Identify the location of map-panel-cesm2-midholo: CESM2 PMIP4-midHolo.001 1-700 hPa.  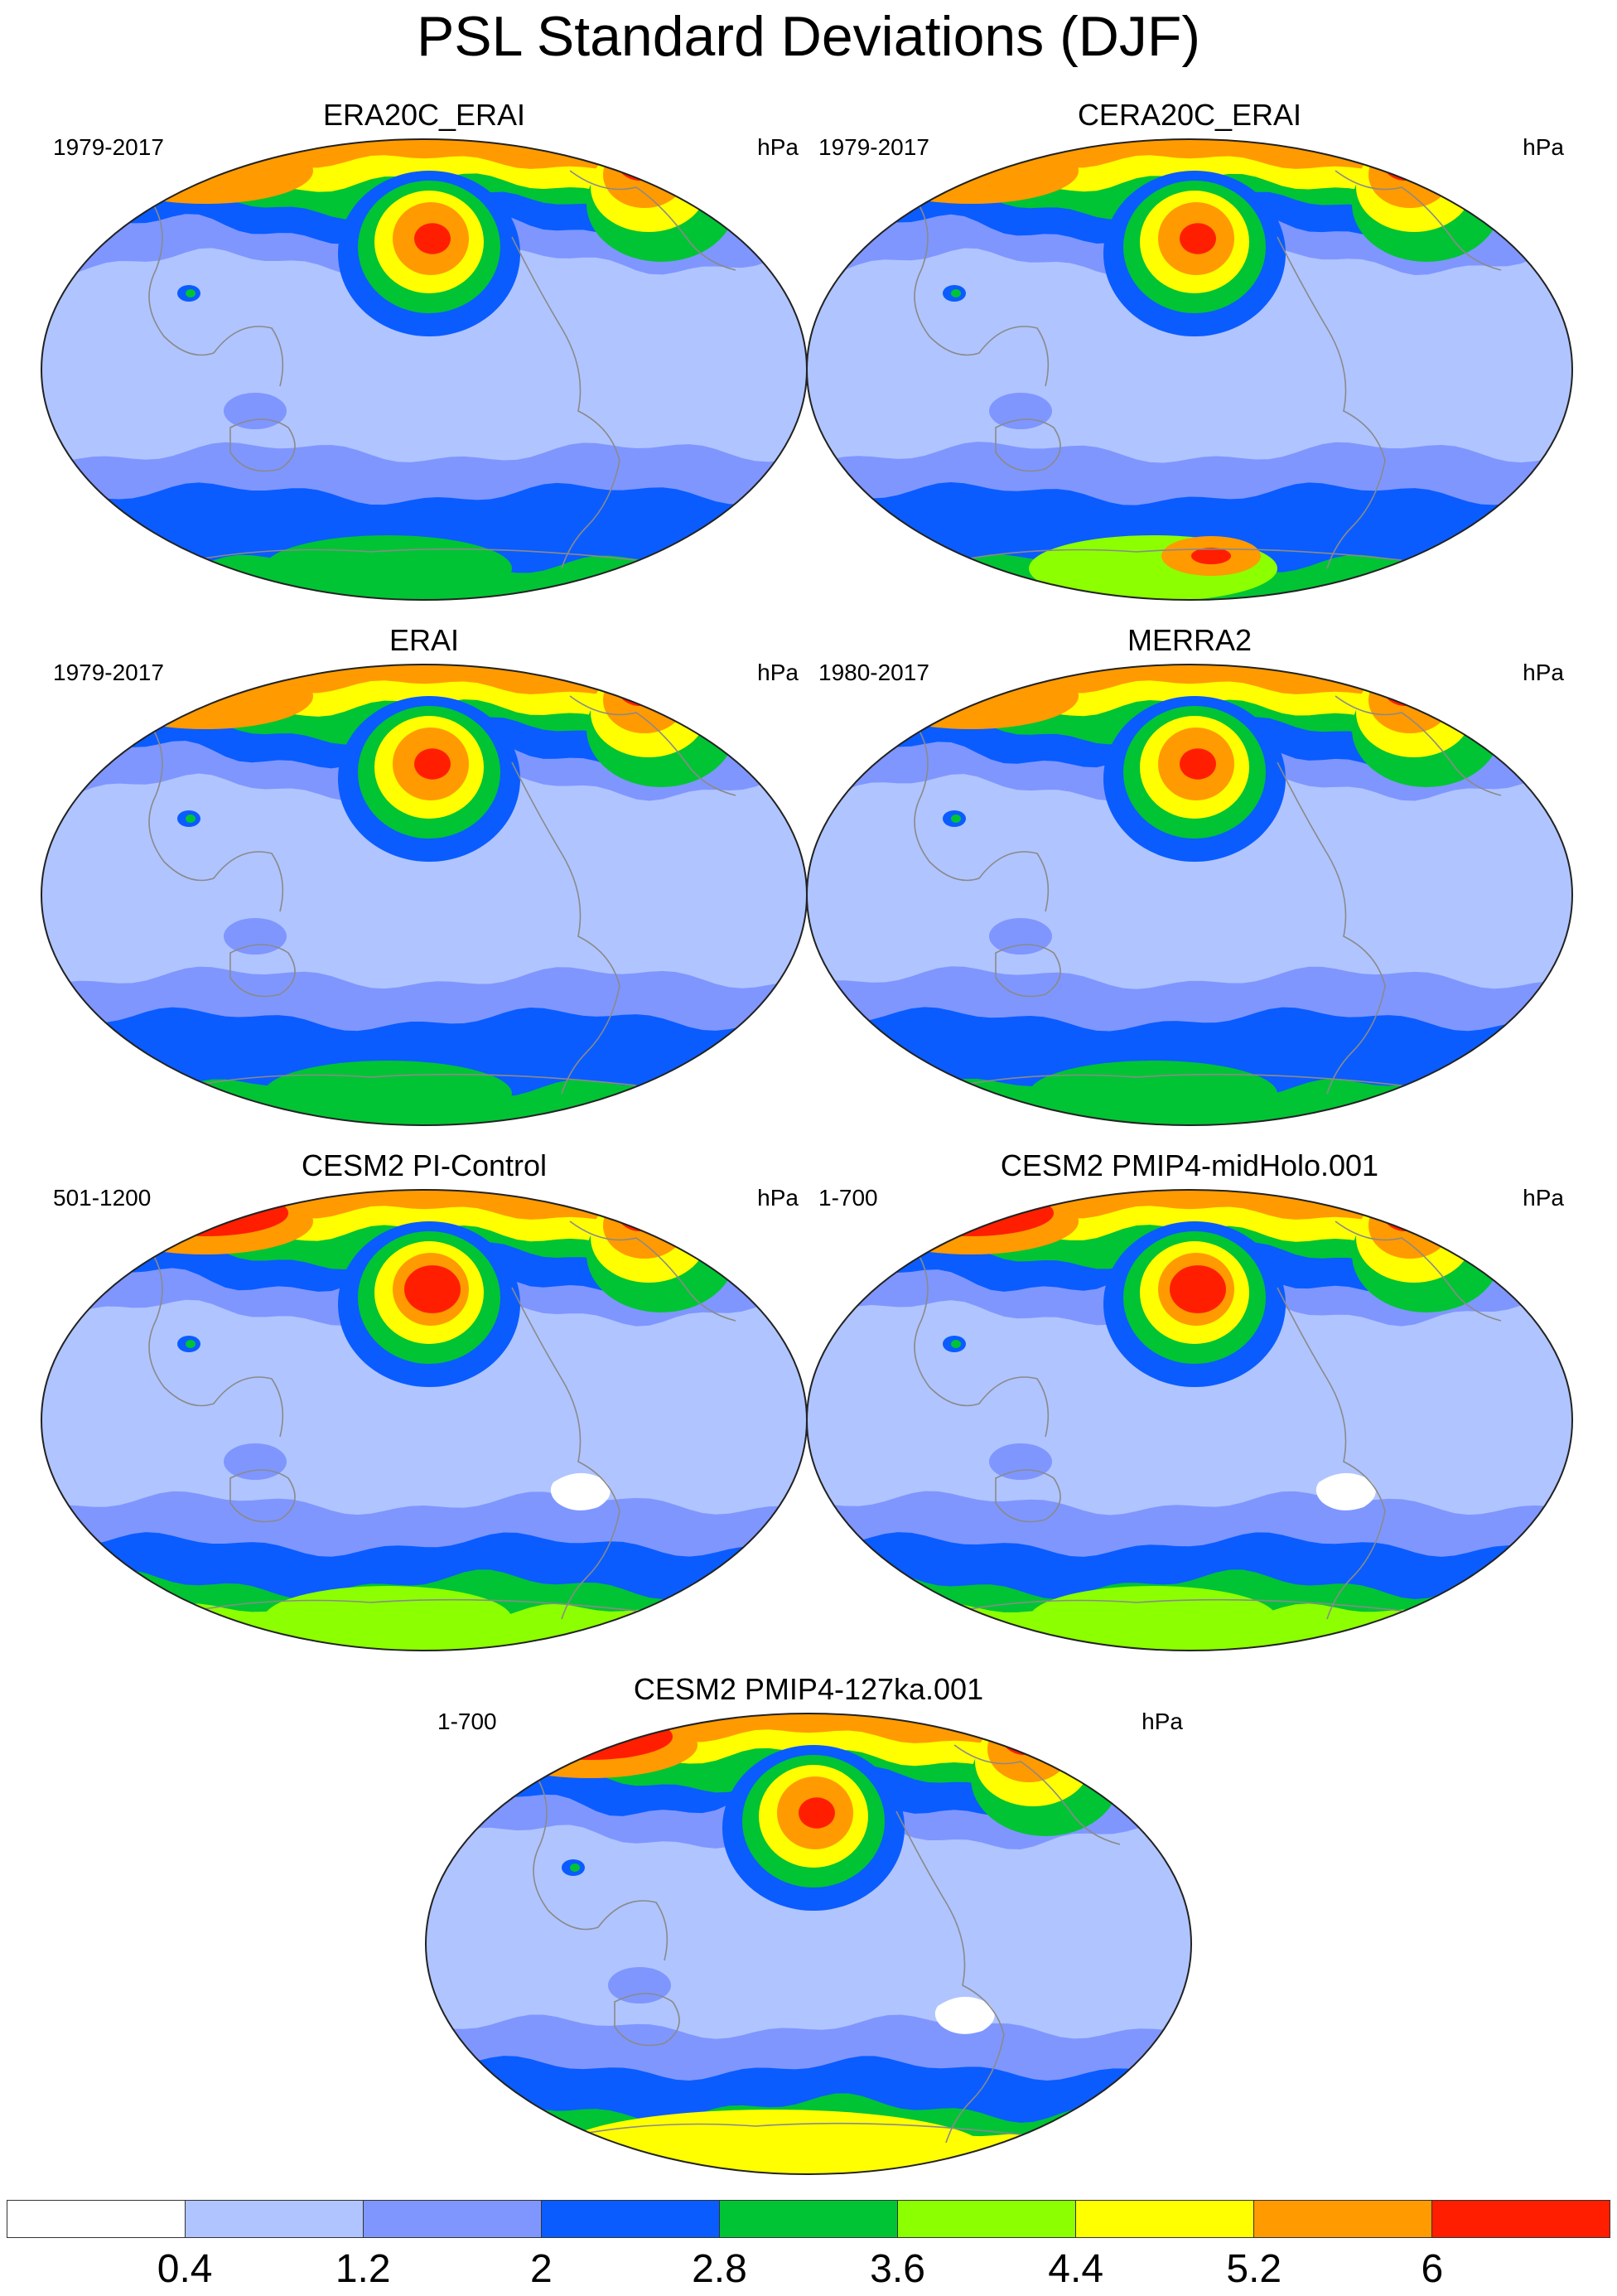
(1189, 1405).